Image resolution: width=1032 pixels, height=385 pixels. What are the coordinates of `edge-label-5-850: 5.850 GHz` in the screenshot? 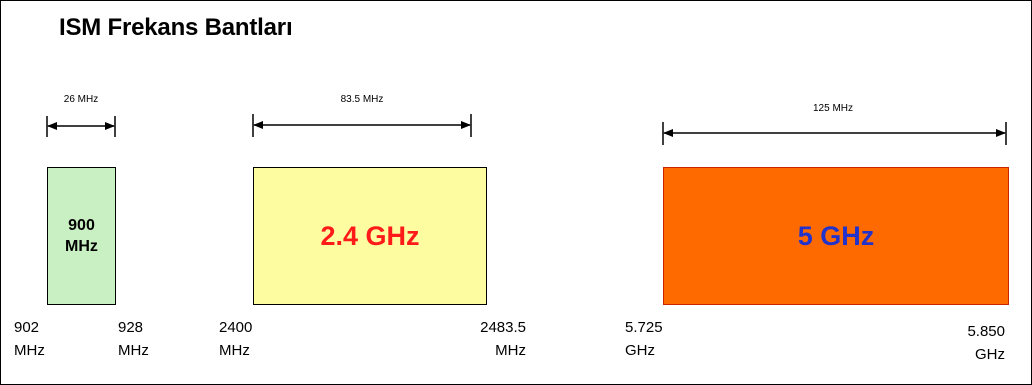 It's located at (982, 343).